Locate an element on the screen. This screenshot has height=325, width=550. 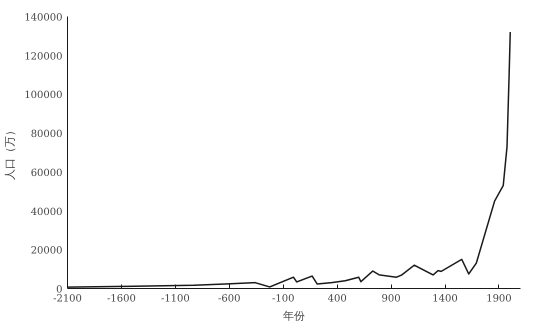
x-tick-label: 1900 is located at coordinates (499, 299).